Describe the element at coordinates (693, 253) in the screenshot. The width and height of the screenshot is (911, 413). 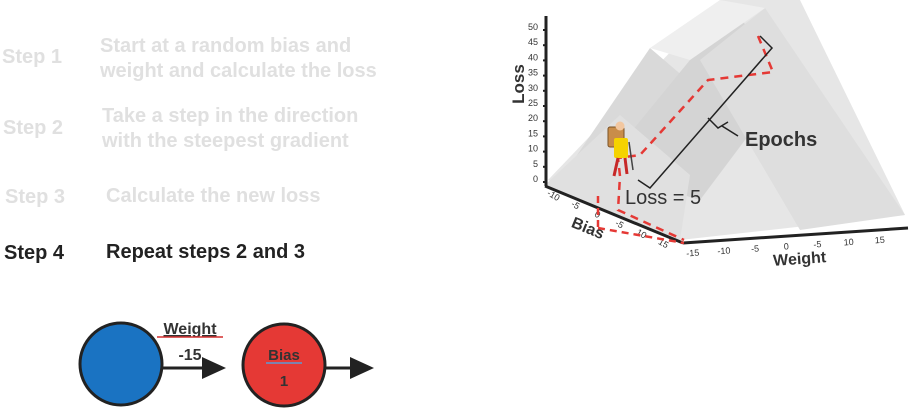
I see `weight-tick-label: -15` at that location.